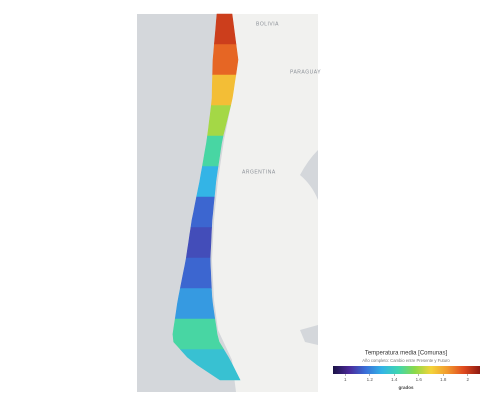 The height and width of the screenshot is (404, 491). I want to click on legend-axis-label: grados, so click(406, 387).